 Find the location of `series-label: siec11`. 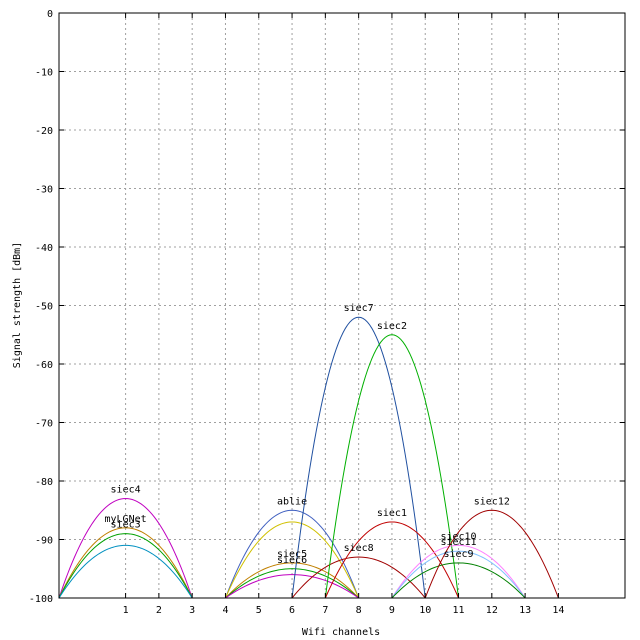

series-label: siec11 is located at coordinates (458, 542).